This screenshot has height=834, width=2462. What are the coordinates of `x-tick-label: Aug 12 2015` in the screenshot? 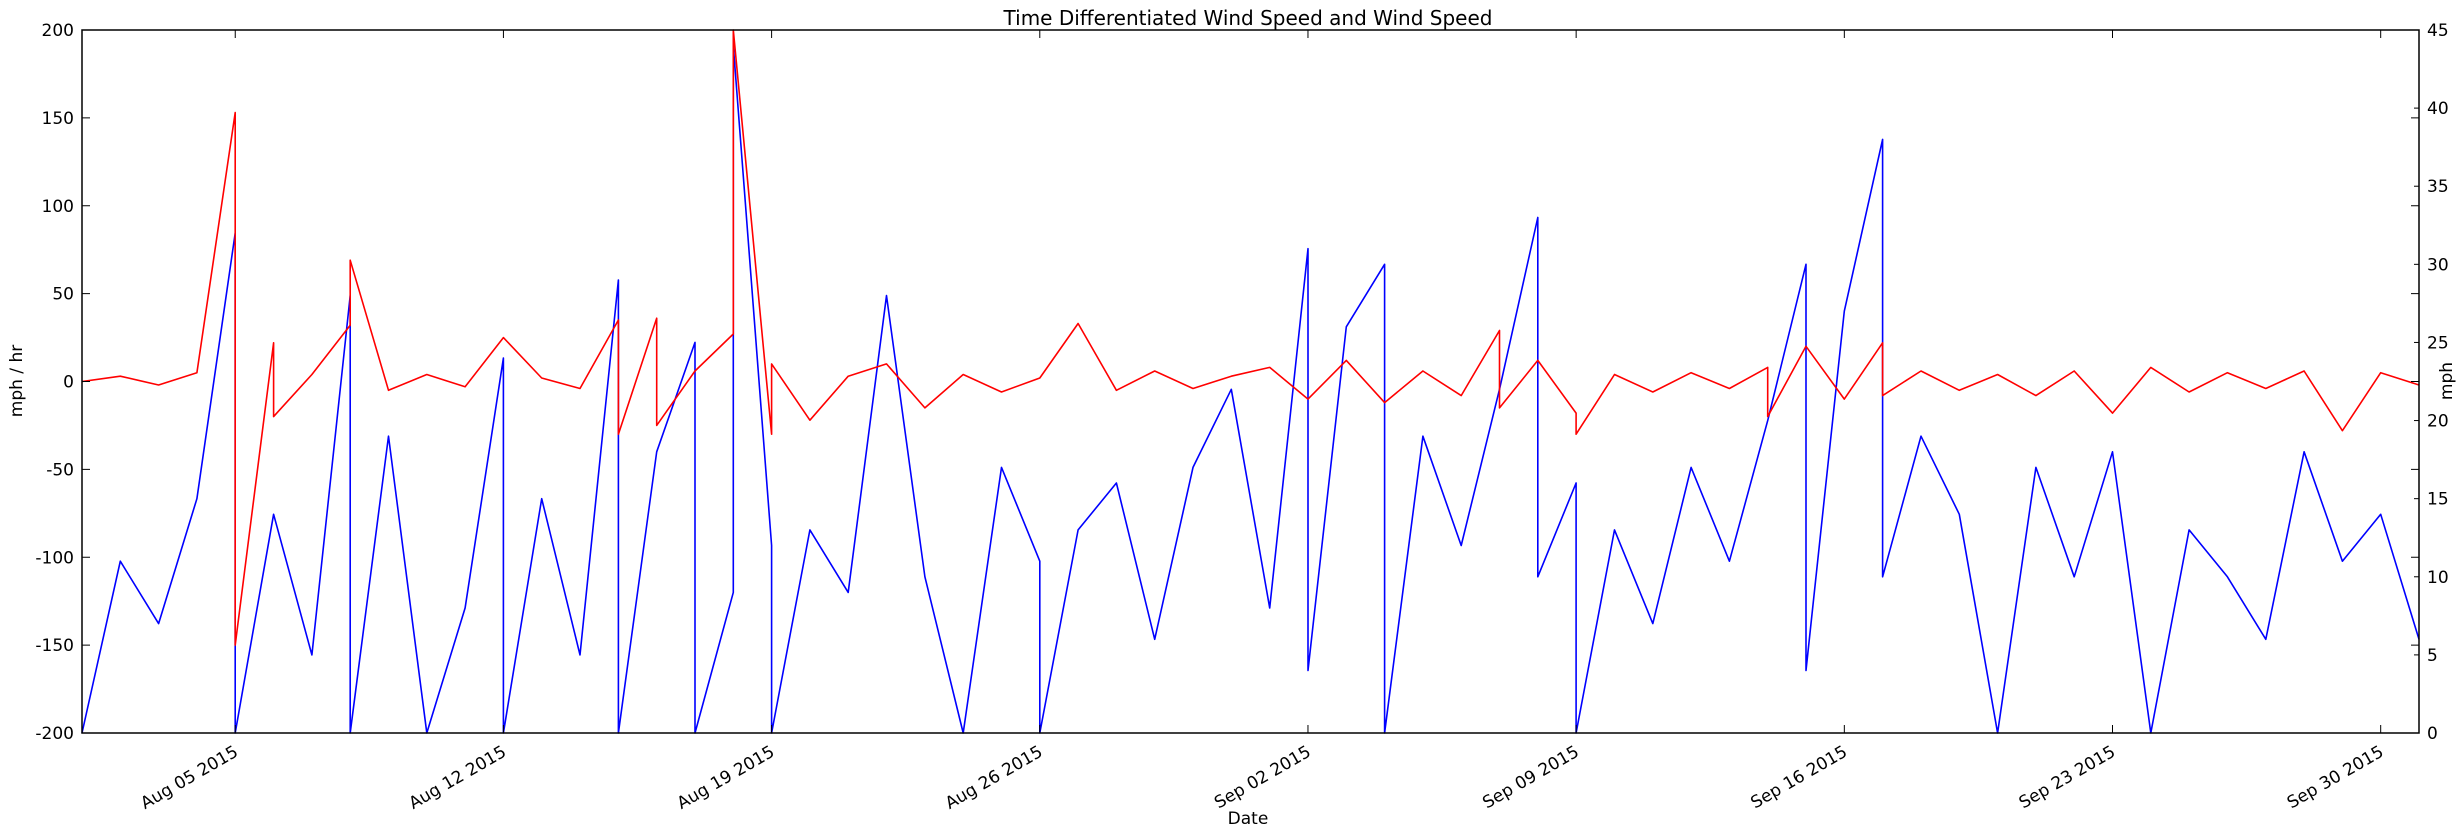 It's located at (458, 778).